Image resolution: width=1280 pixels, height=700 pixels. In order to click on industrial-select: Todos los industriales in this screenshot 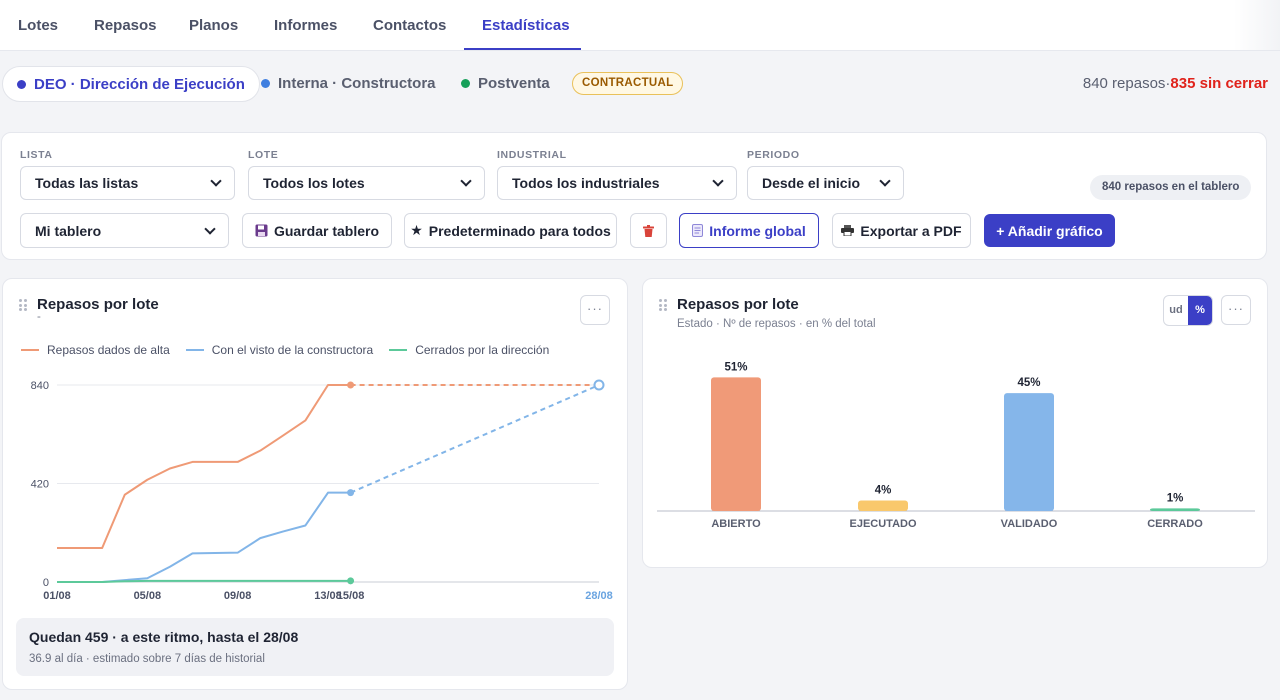, I will do `click(617, 183)`.